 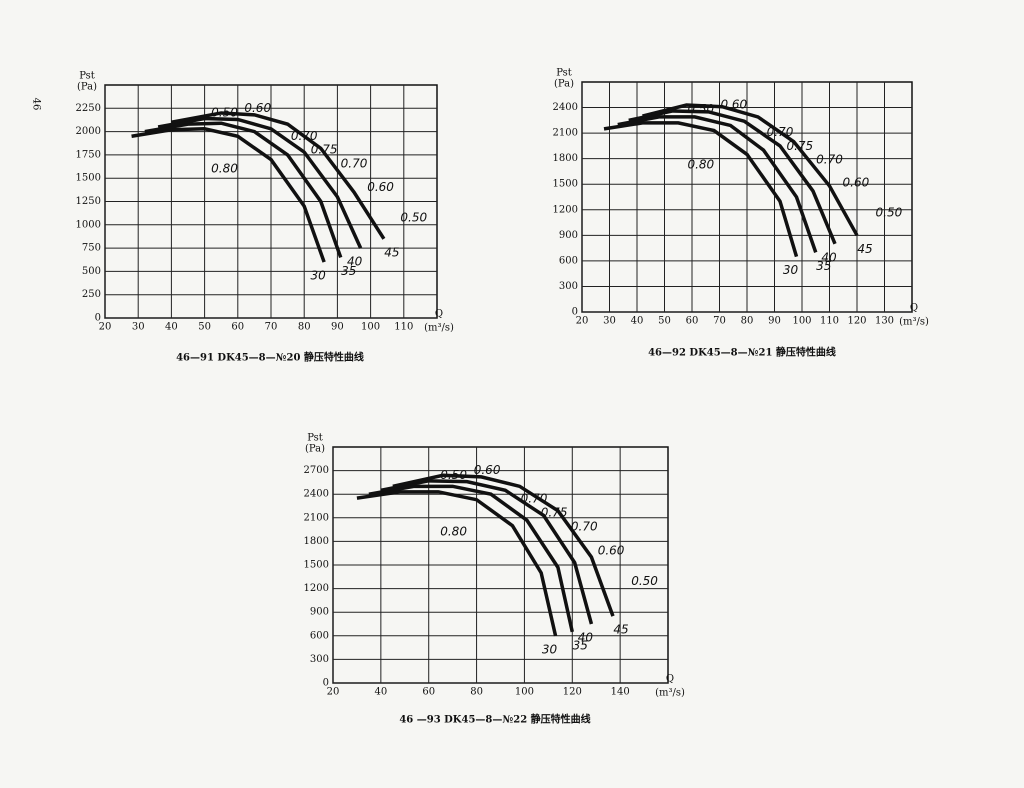 What do you see at coordinates (494, 719) in the screenshot?
I see `caption: 46 —93 DK45—8—№22 静压特性曲线` at bounding box center [494, 719].